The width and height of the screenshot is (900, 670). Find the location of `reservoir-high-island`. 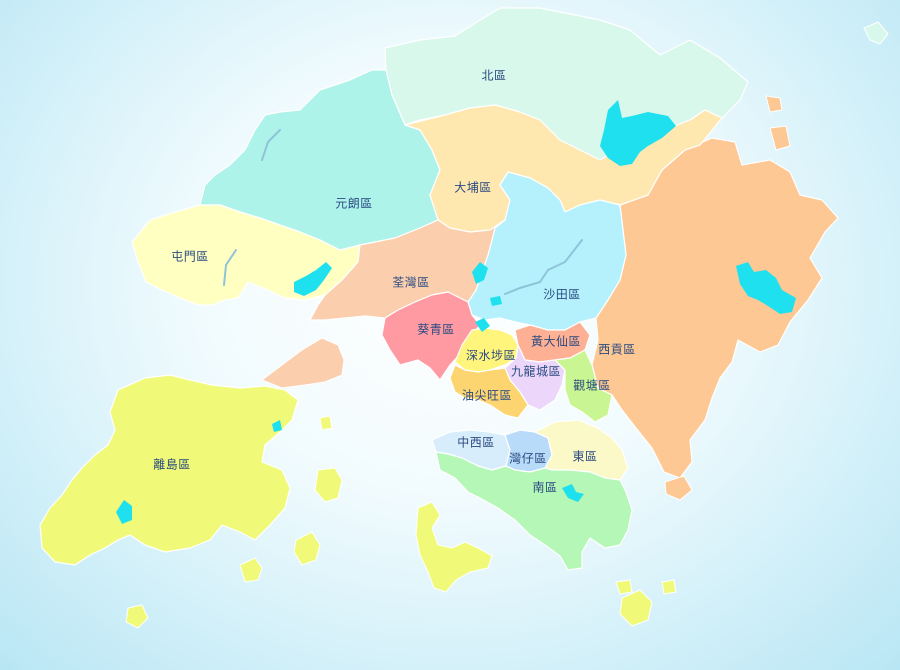

reservoir-high-island is located at coordinates (766, 288).